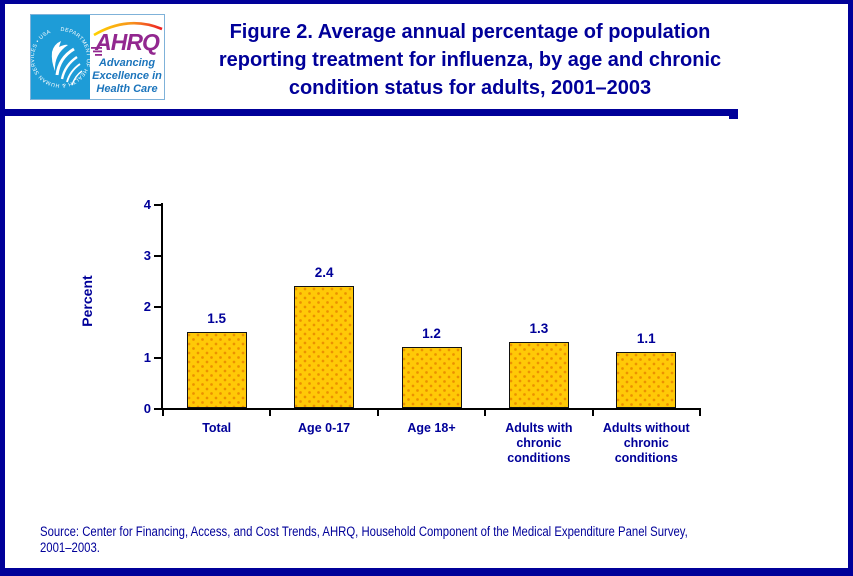 This screenshot has height=576, width=853. I want to click on ahrq-acronym-text: AHRQ, so click(127, 42).